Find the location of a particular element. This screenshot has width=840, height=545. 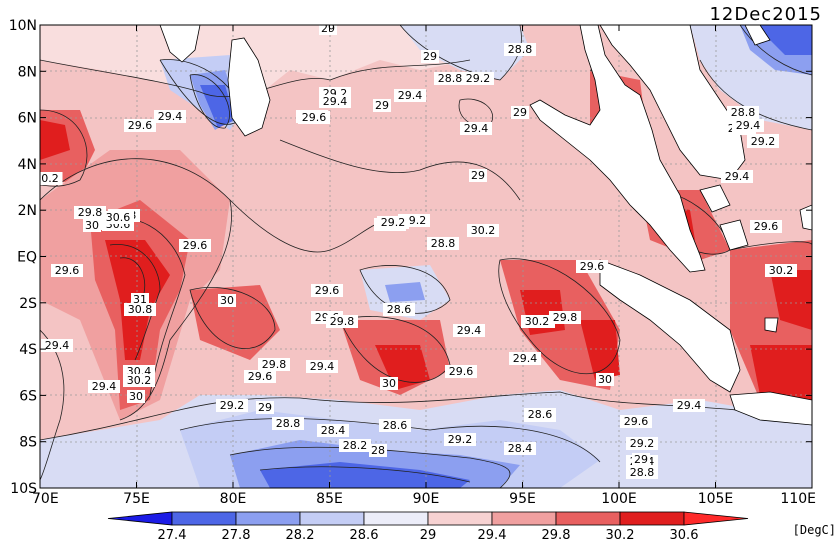

lon-tick-label: 70E is located at coordinates (45, 499).